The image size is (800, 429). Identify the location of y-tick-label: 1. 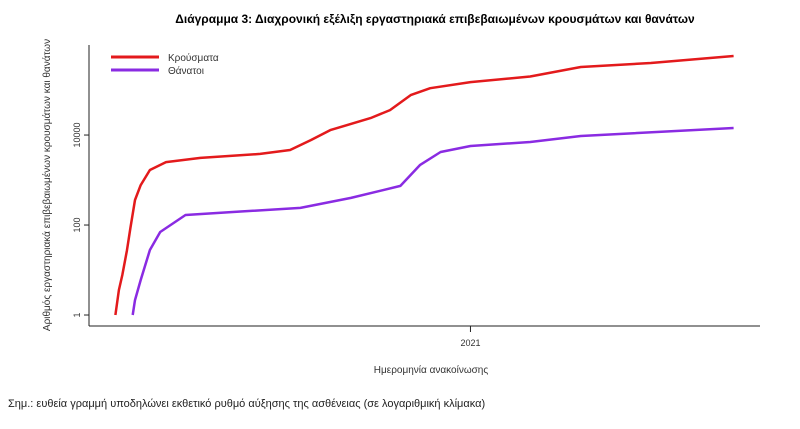
(77, 315).